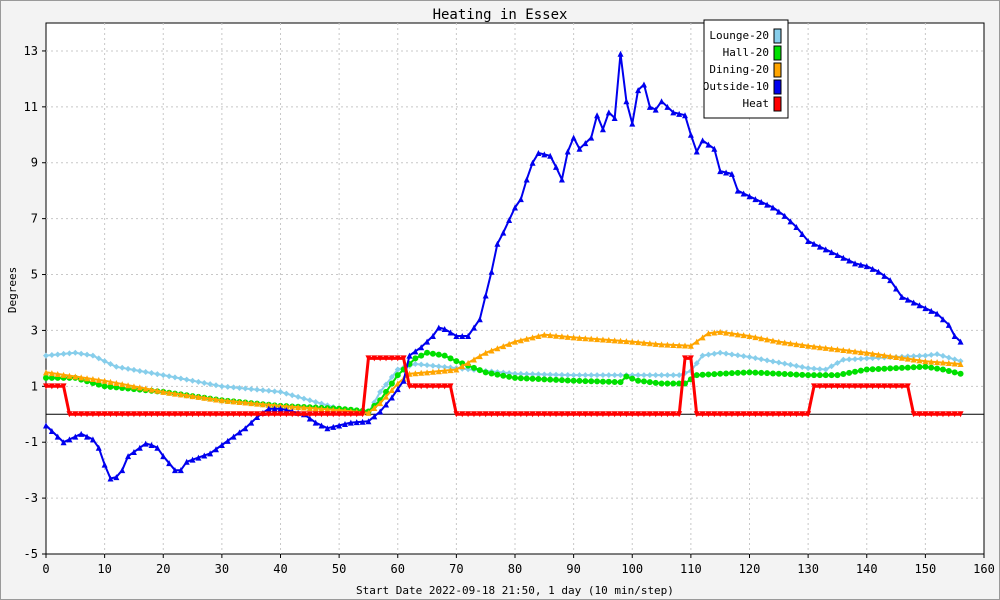 The image size is (1000, 600). What do you see at coordinates (456, 569) in the screenshot?
I see `x-tick-label: 70` at bounding box center [456, 569].